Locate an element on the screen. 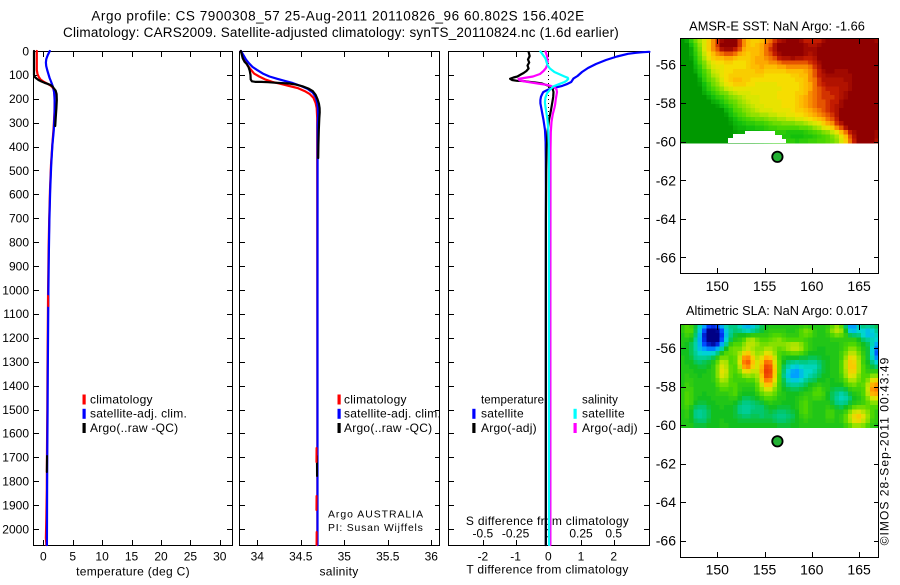 Image resolution: width=900 pixels, height=585 pixels. svg-text: 36 is located at coordinates (432, 557).